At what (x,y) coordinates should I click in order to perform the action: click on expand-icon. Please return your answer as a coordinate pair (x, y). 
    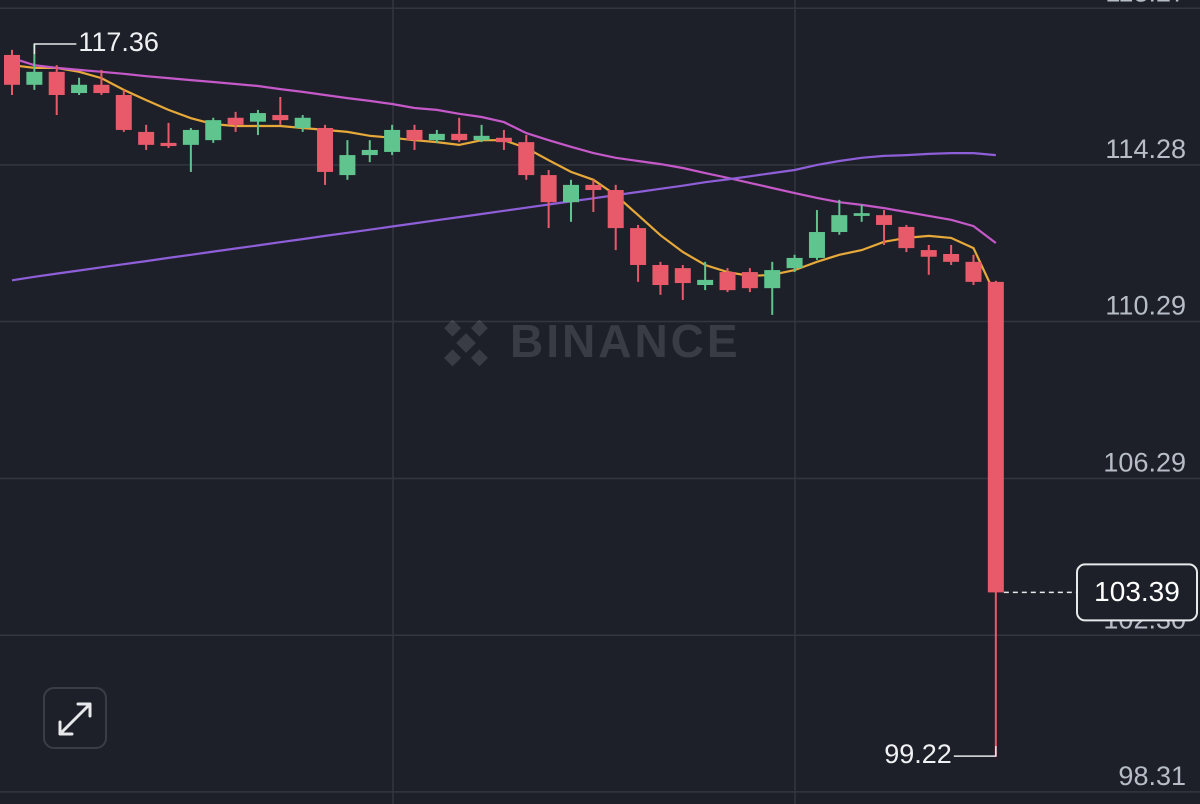
    Looking at the image, I should click on (75, 719).